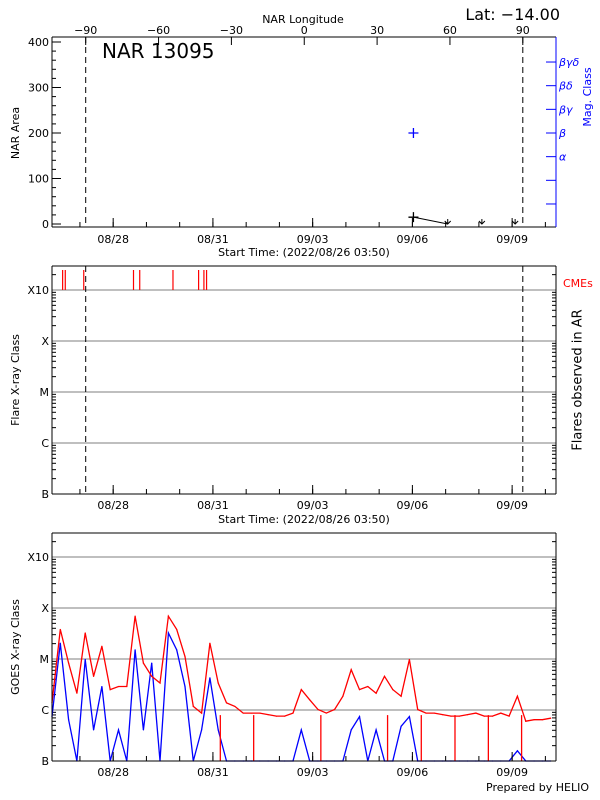 The width and height of the screenshot is (600, 800). What do you see at coordinates (587, 96) in the screenshot?
I see `right-axis-title: Mag. Class` at bounding box center [587, 96].